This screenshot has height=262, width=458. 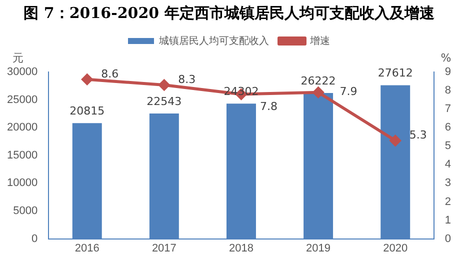 What do you see at coordinates (229, 13) in the screenshot?
I see `chart-title: 图 7：2016-2020 年定西市城镇居民人均可支配收入及增速` at bounding box center [229, 13].